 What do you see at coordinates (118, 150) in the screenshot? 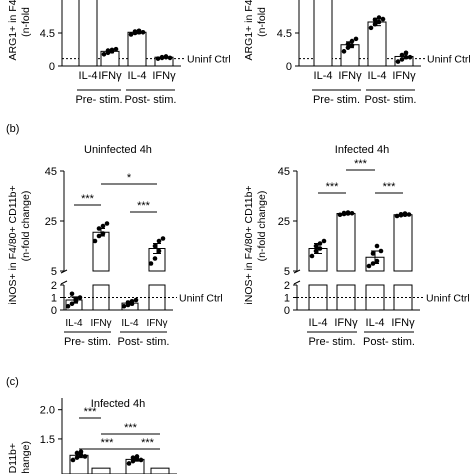
I see `chart-title: Uninfected 4h` at bounding box center [118, 150].